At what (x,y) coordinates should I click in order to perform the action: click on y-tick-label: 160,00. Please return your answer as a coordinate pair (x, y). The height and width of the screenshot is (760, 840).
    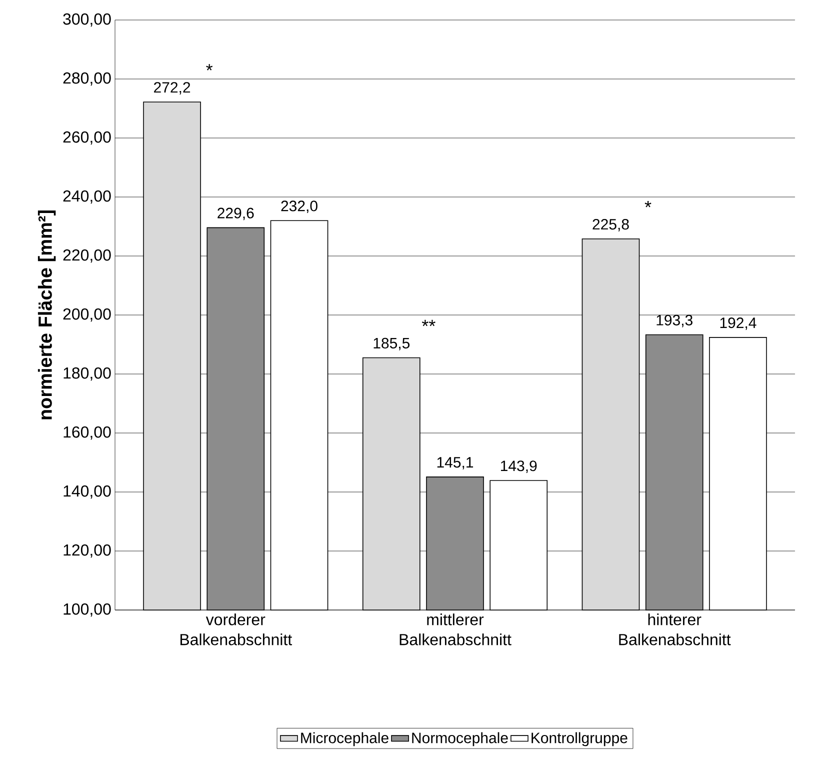
    Looking at the image, I should click on (87, 433).